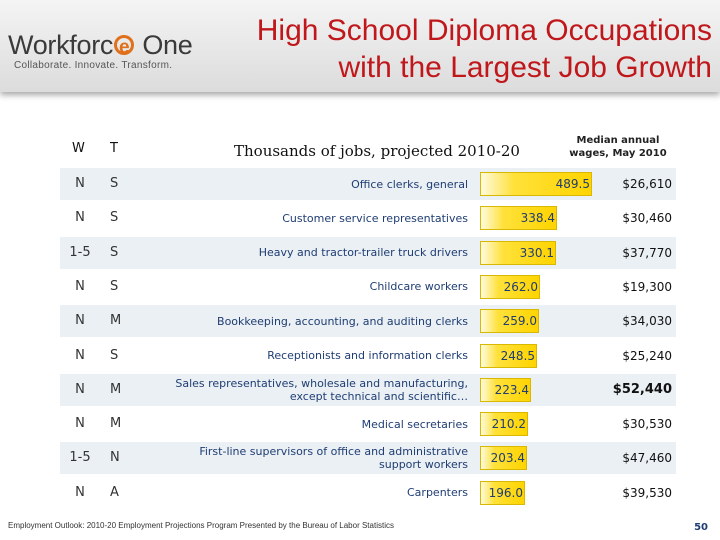 This screenshot has height=540, width=720. I want to click on median-wage: $30,530, so click(647, 424).